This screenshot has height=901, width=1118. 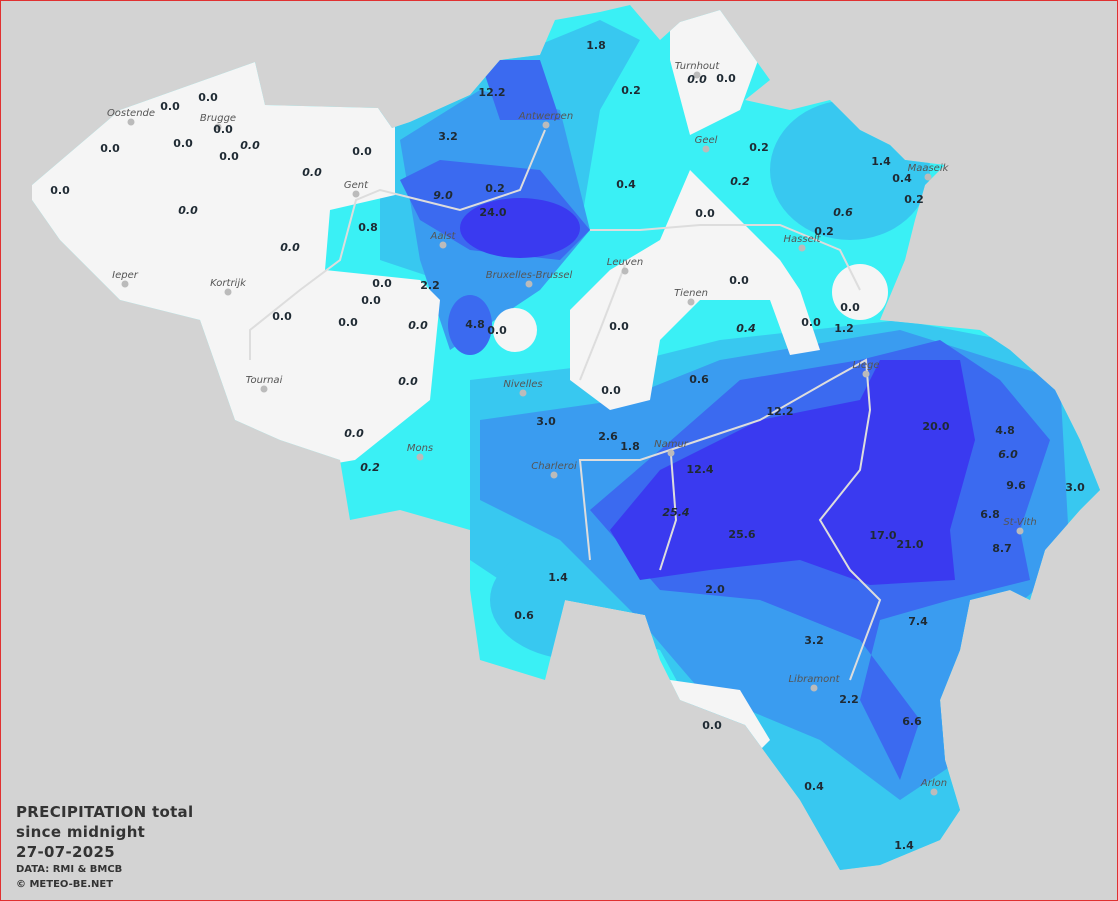 I want to click on city-aalst: Aalst, so click(x=443, y=240).